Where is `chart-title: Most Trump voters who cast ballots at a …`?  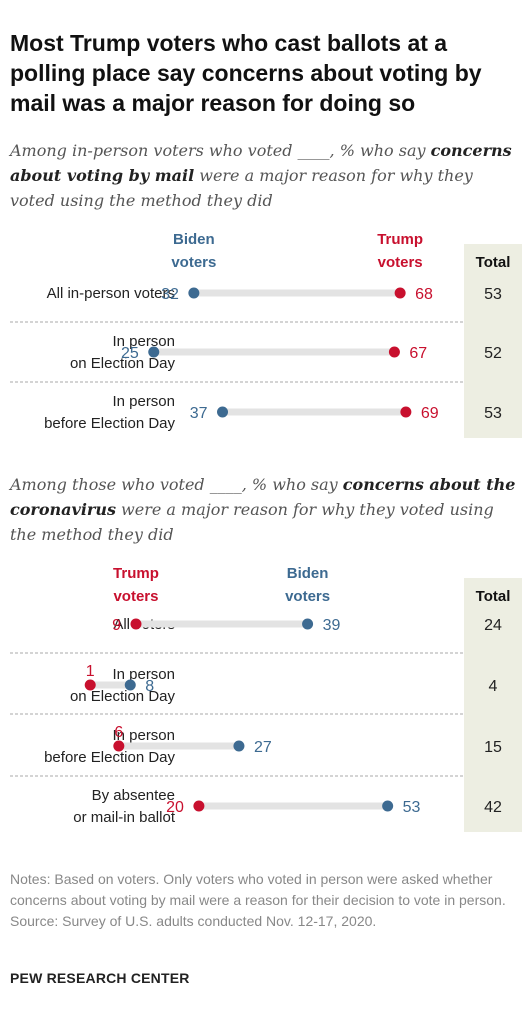
chart-title: Most Trump voters who cast ballots at a … is located at coordinates (246, 73).